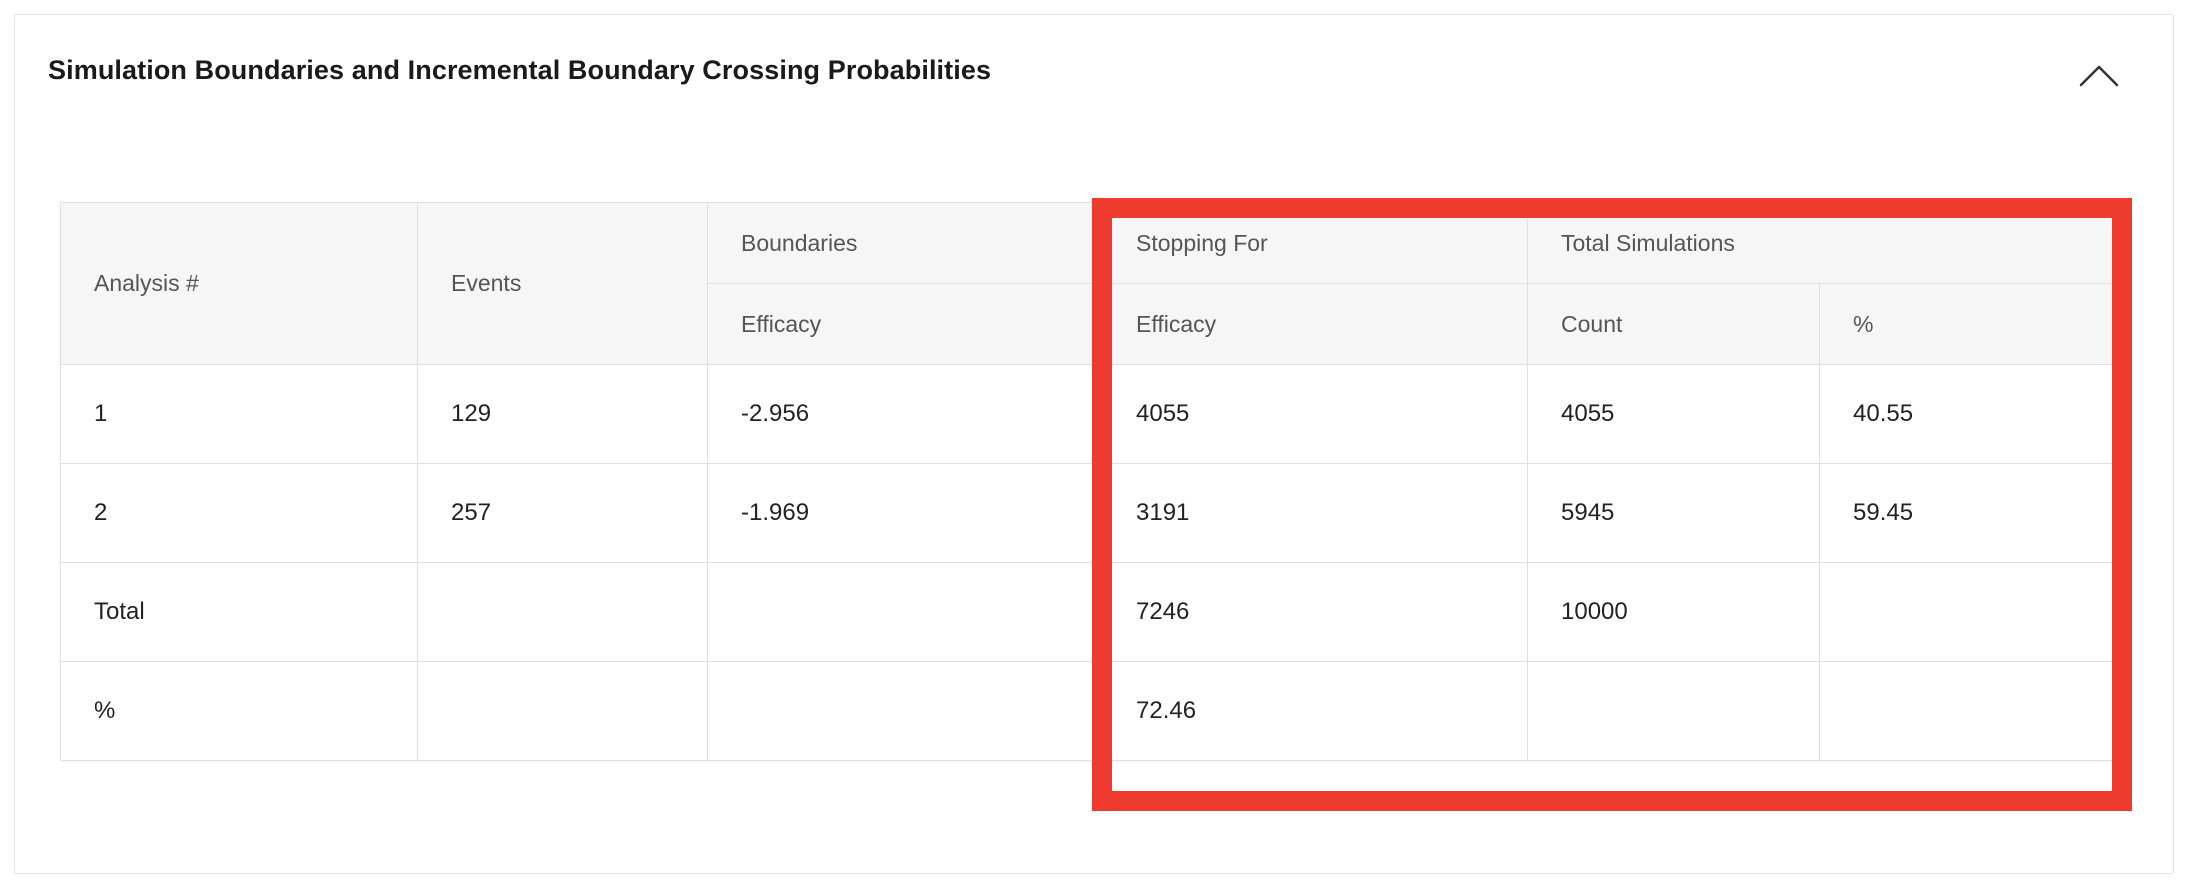 This screenshot has height=886, width=2186. What do you see at coordinates (239, 711) in the screenshot?
I see `cell-analysis: %` at bounding box center [239, 711].